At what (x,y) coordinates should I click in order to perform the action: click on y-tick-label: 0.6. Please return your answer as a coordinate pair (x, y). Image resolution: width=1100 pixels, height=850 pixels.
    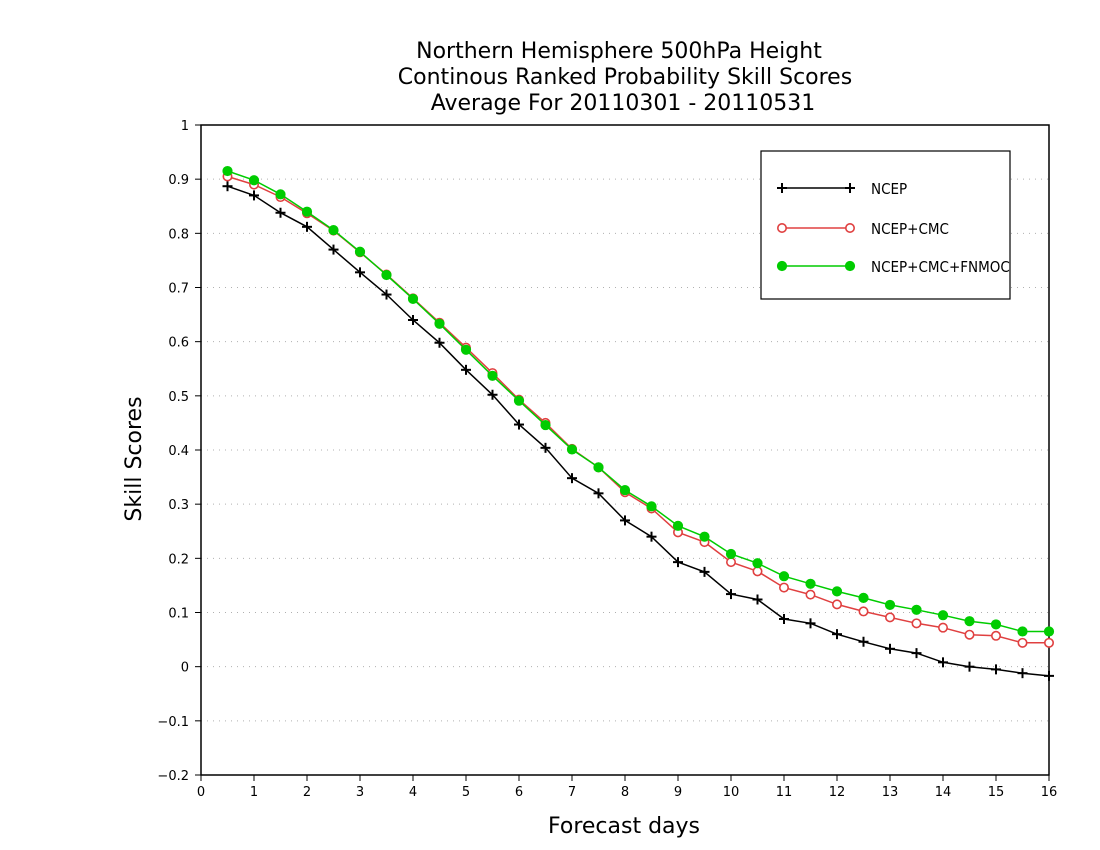
    Looking at the image, I should click on (178, 343).